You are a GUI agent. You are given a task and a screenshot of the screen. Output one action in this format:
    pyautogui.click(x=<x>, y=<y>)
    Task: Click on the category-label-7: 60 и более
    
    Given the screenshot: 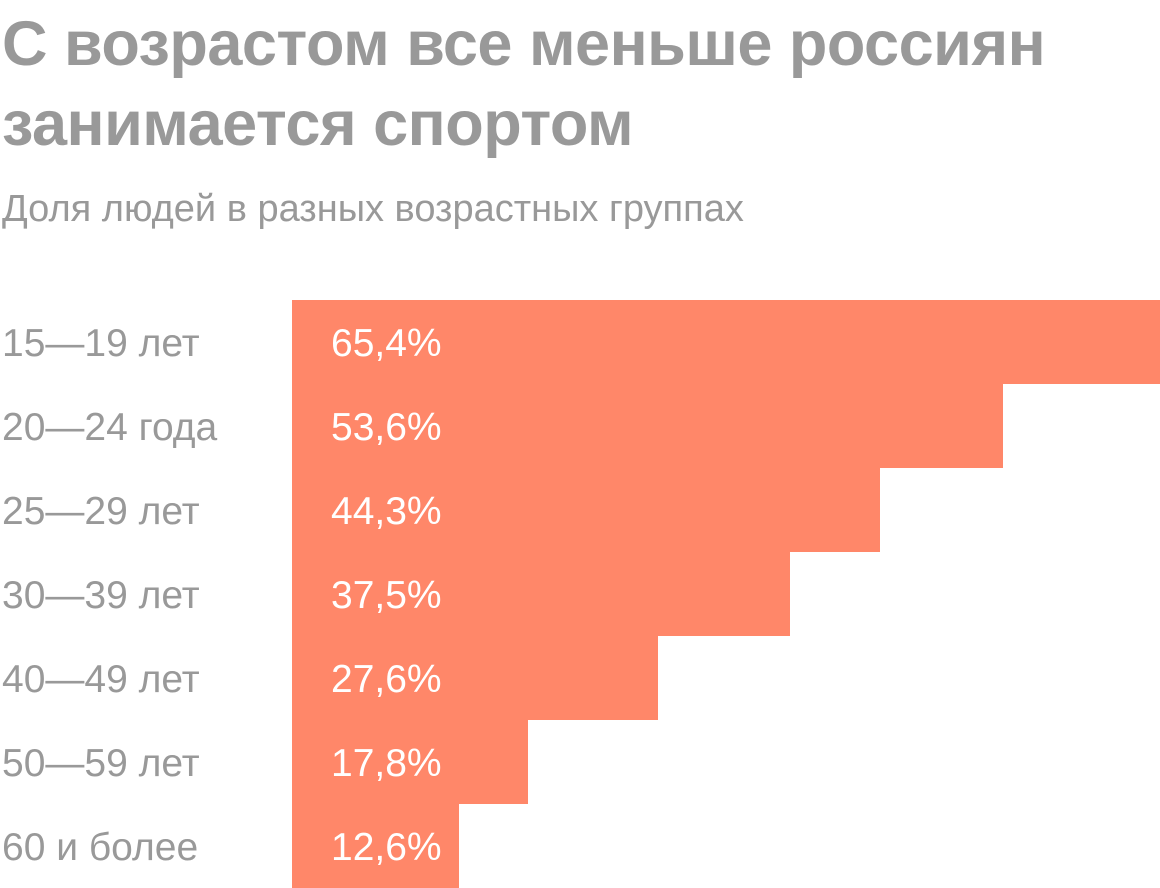 What is the action you would take?
    pyautogui.click(x=100, y=847)
    